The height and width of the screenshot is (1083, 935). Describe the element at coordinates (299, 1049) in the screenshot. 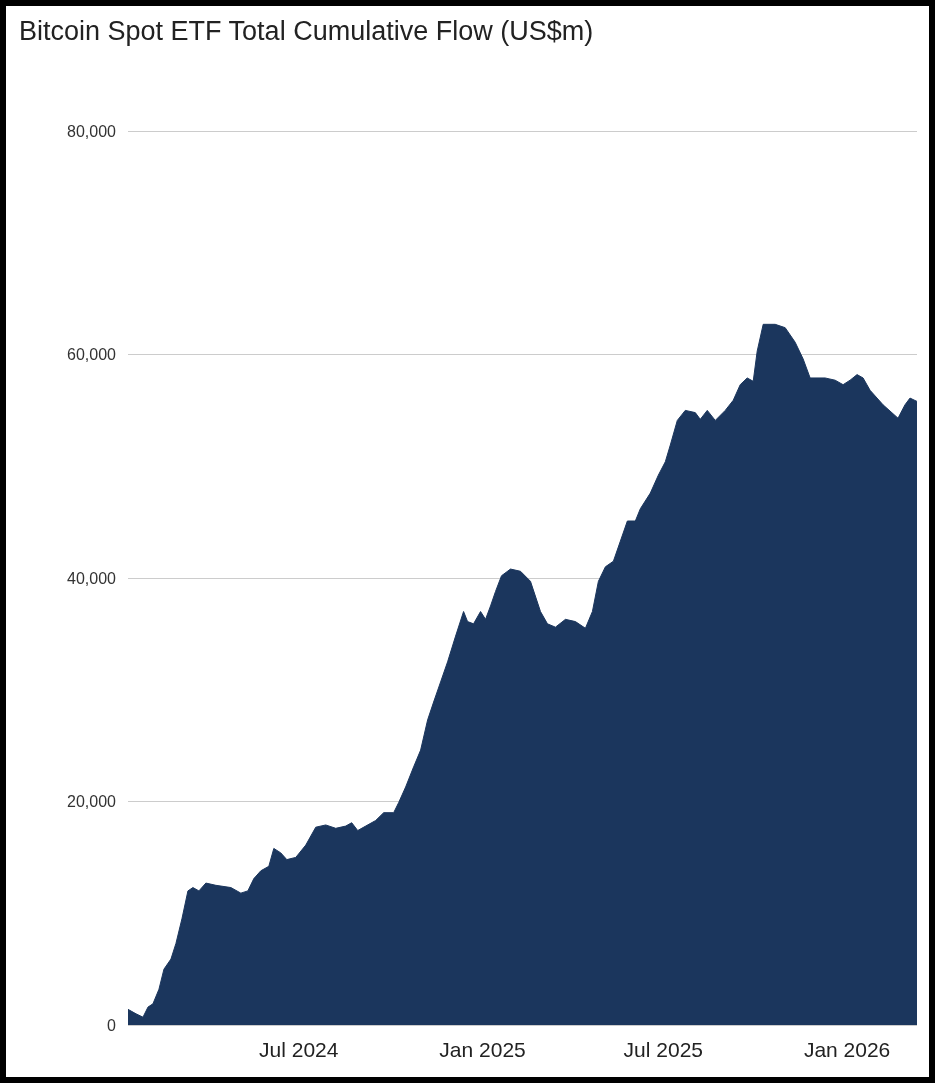

I see `x-tick-label: Jul 2024` at that location.